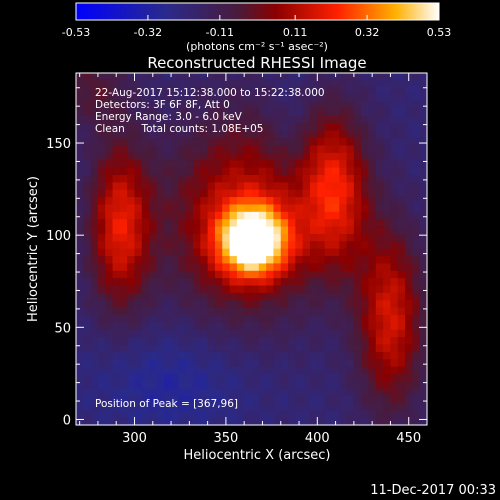 The width and height of the screenshot is (500, 500). What do you see at coordinates (225, 438) in the screenshot?
I see `x-tick-label: 350` at bounding box center [225, 438].